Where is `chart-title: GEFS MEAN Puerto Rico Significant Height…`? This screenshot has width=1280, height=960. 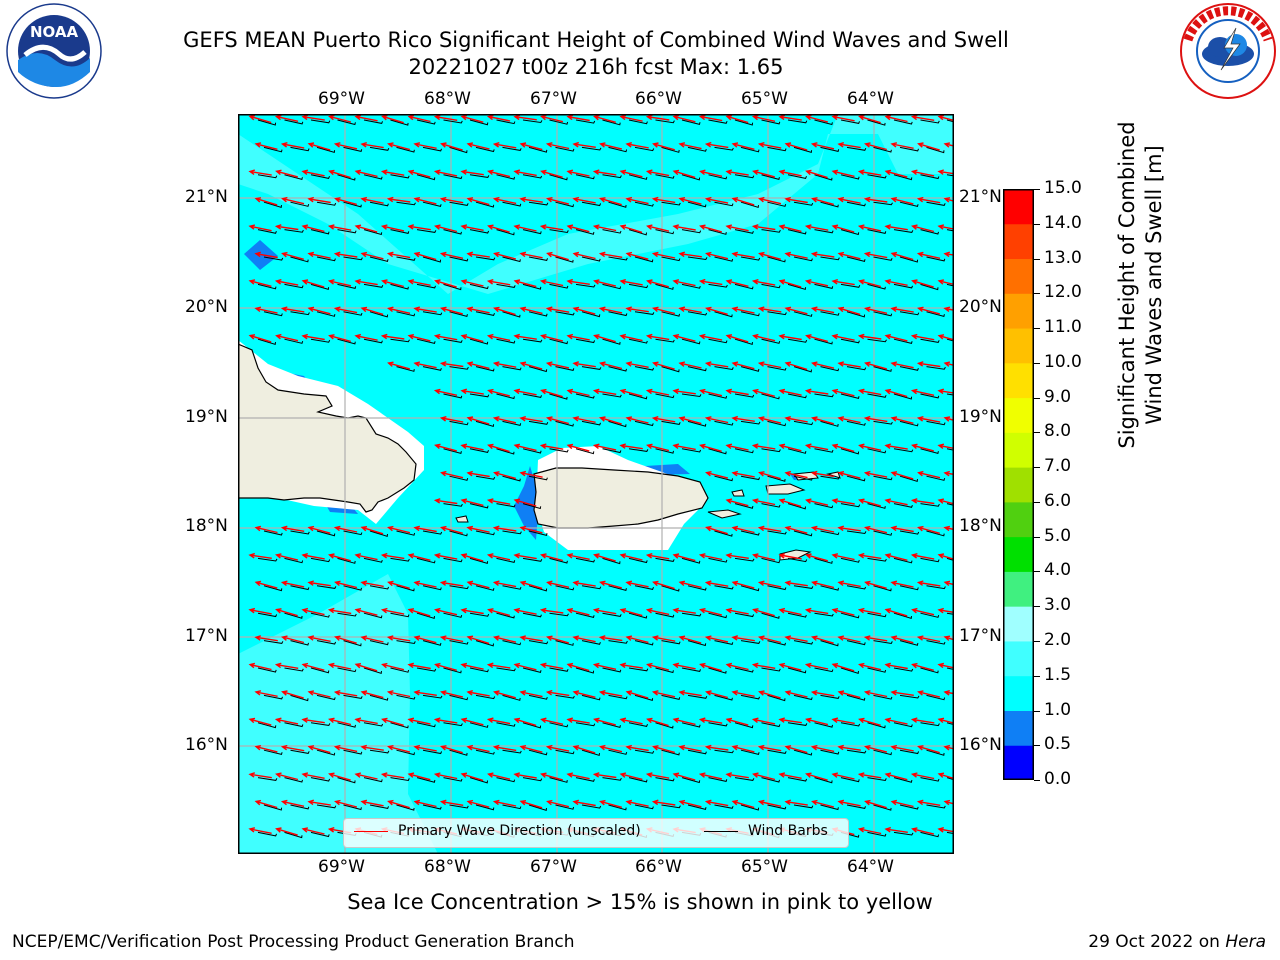 chart-title: GEFS MEAN Puerto Rico Significant Height… is located at coordinates (596, 40).